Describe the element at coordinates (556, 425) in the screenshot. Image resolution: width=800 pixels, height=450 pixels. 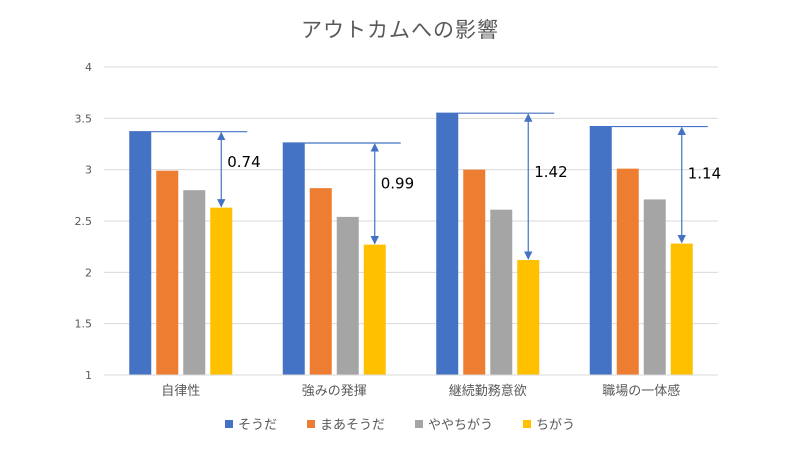
I see `legend-label: ちがう` at that location.